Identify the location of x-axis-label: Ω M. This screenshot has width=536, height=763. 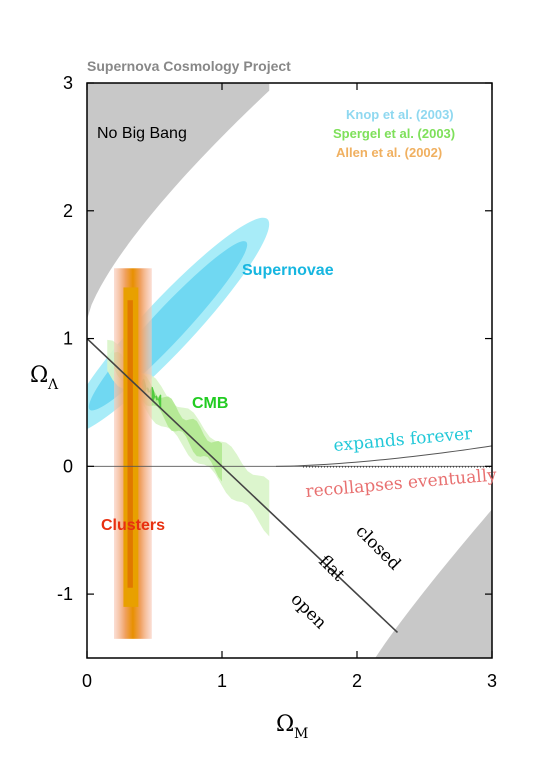
(292, 727).